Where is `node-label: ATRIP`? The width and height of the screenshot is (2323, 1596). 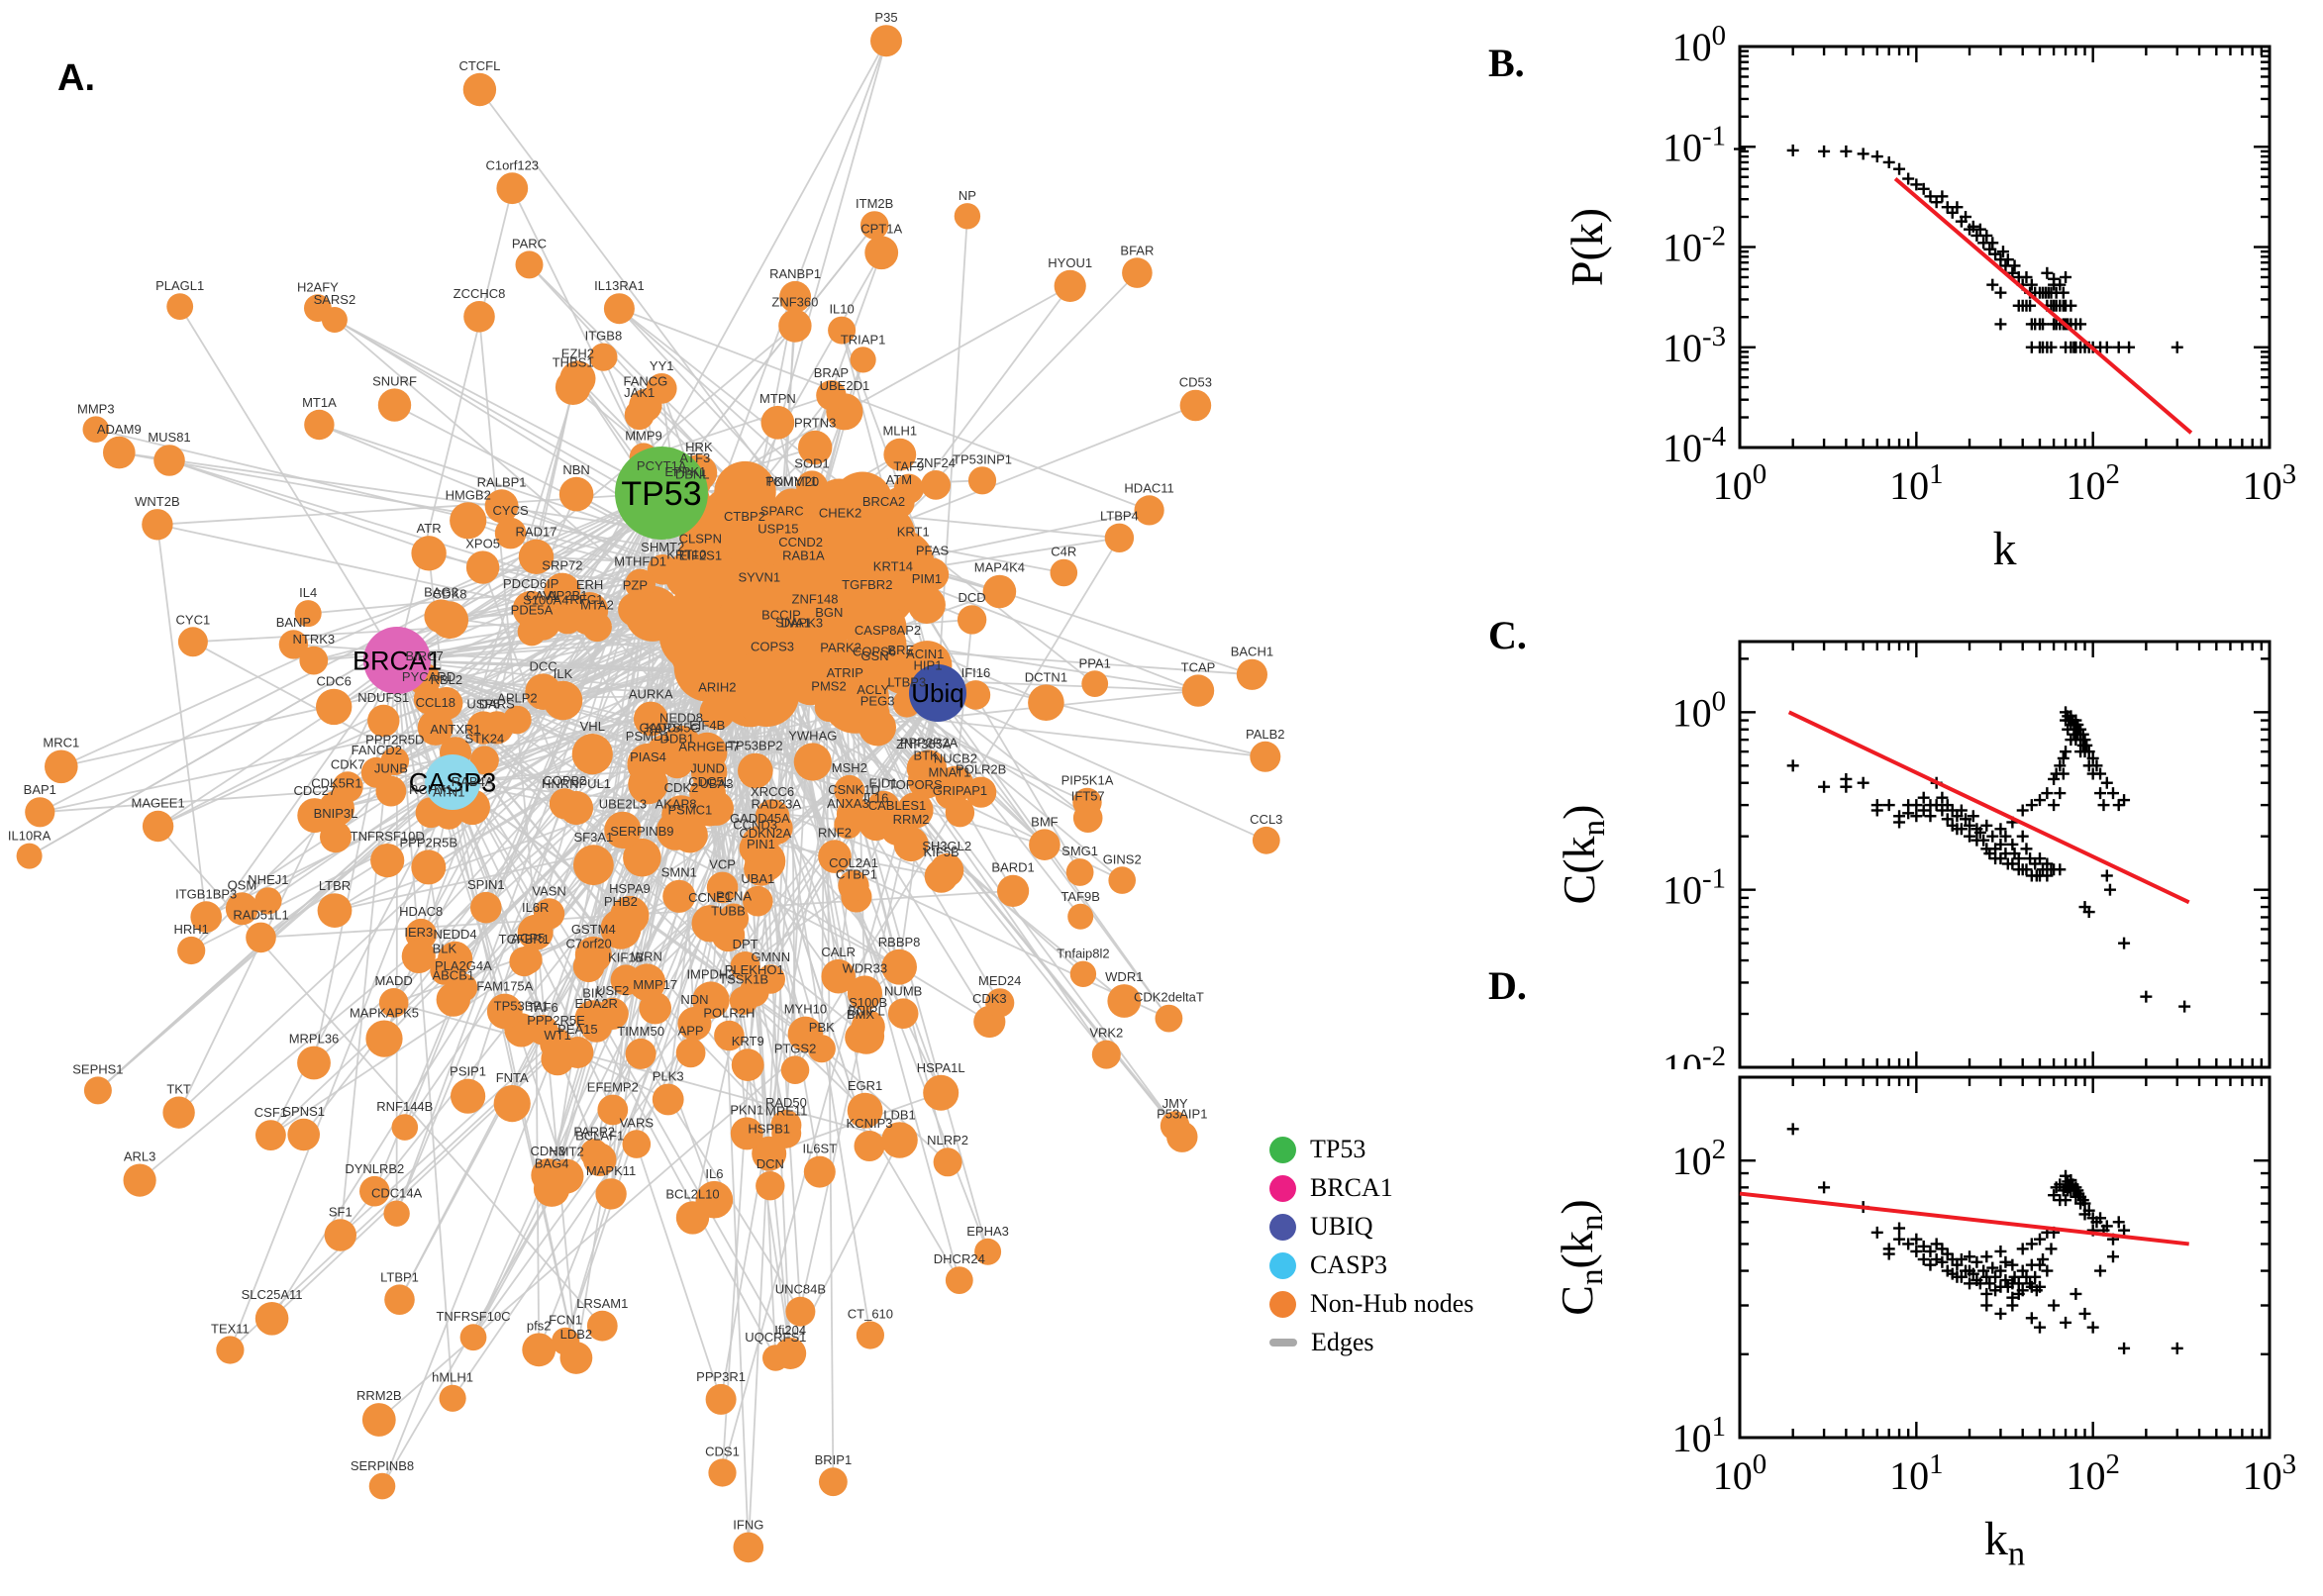 node-label: ATRIP is located at coordinates (845, 672).